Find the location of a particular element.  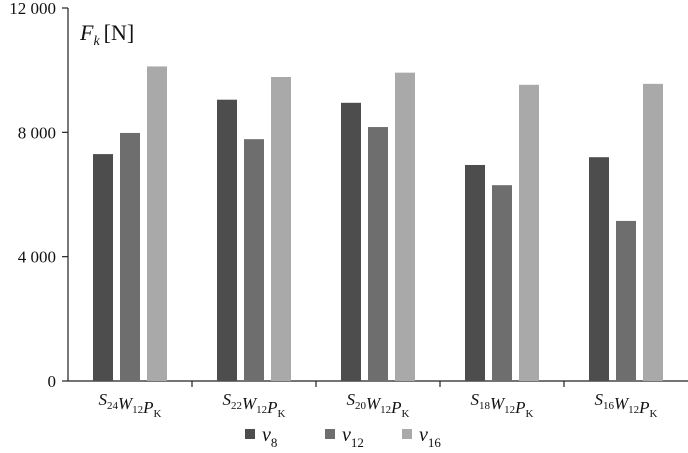

bar-v8-S16W12PK is located at coordinates (599, 269).